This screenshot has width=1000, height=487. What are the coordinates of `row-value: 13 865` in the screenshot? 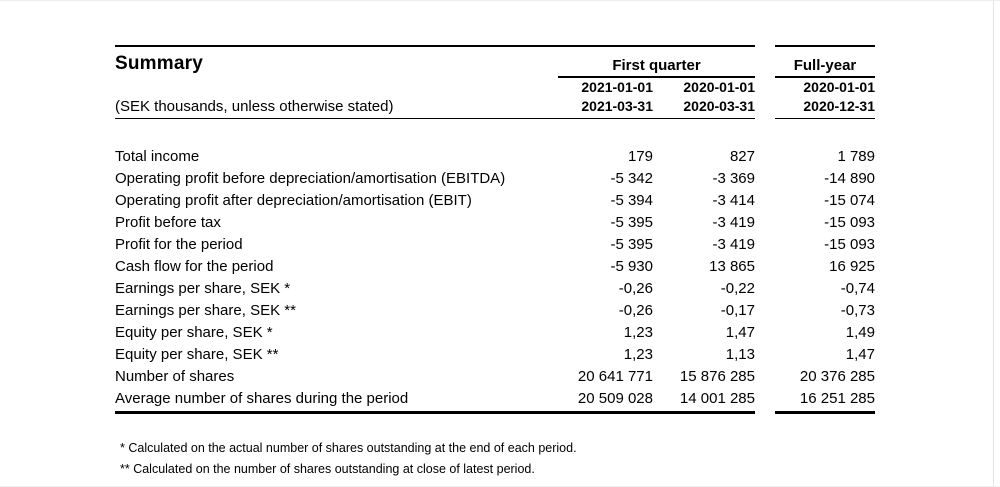 It's located at (732, 266).